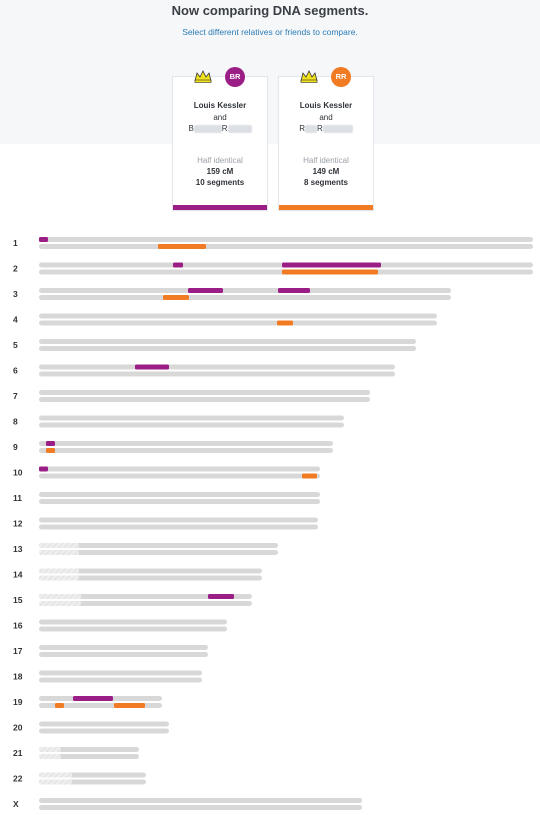 This screenshot has width=540, height=815. What do you see at coordinates (220, 207) in the screenshot?
I see `card-1-color-bar` at bounding box center [220, 207].